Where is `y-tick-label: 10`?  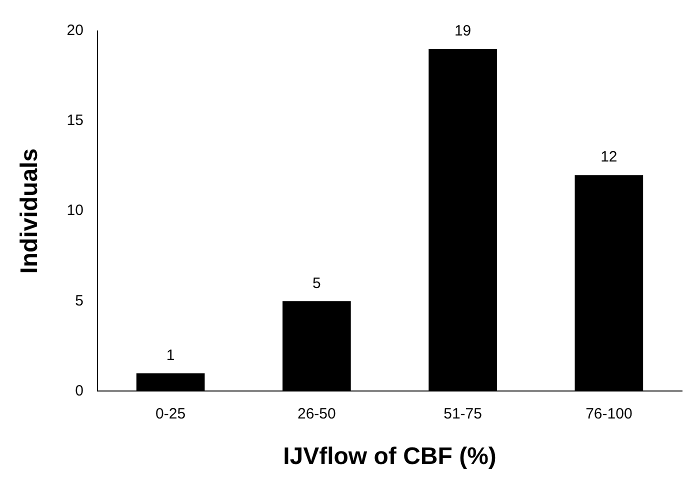 y-tick-label: 10 is located at coordinates (75, 211).